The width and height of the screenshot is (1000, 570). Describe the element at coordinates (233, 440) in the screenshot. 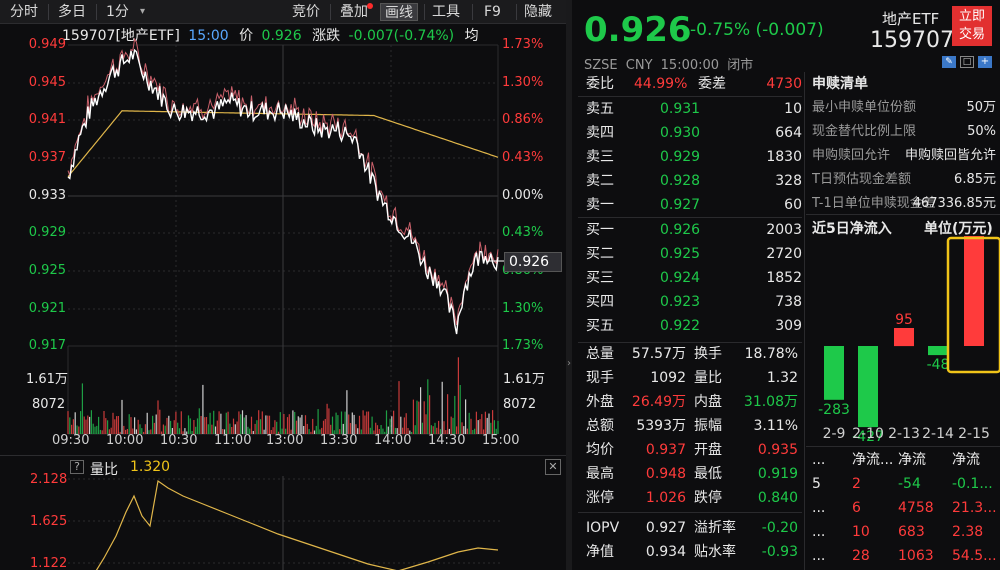

I see `time-tick: 11:00` at that location.